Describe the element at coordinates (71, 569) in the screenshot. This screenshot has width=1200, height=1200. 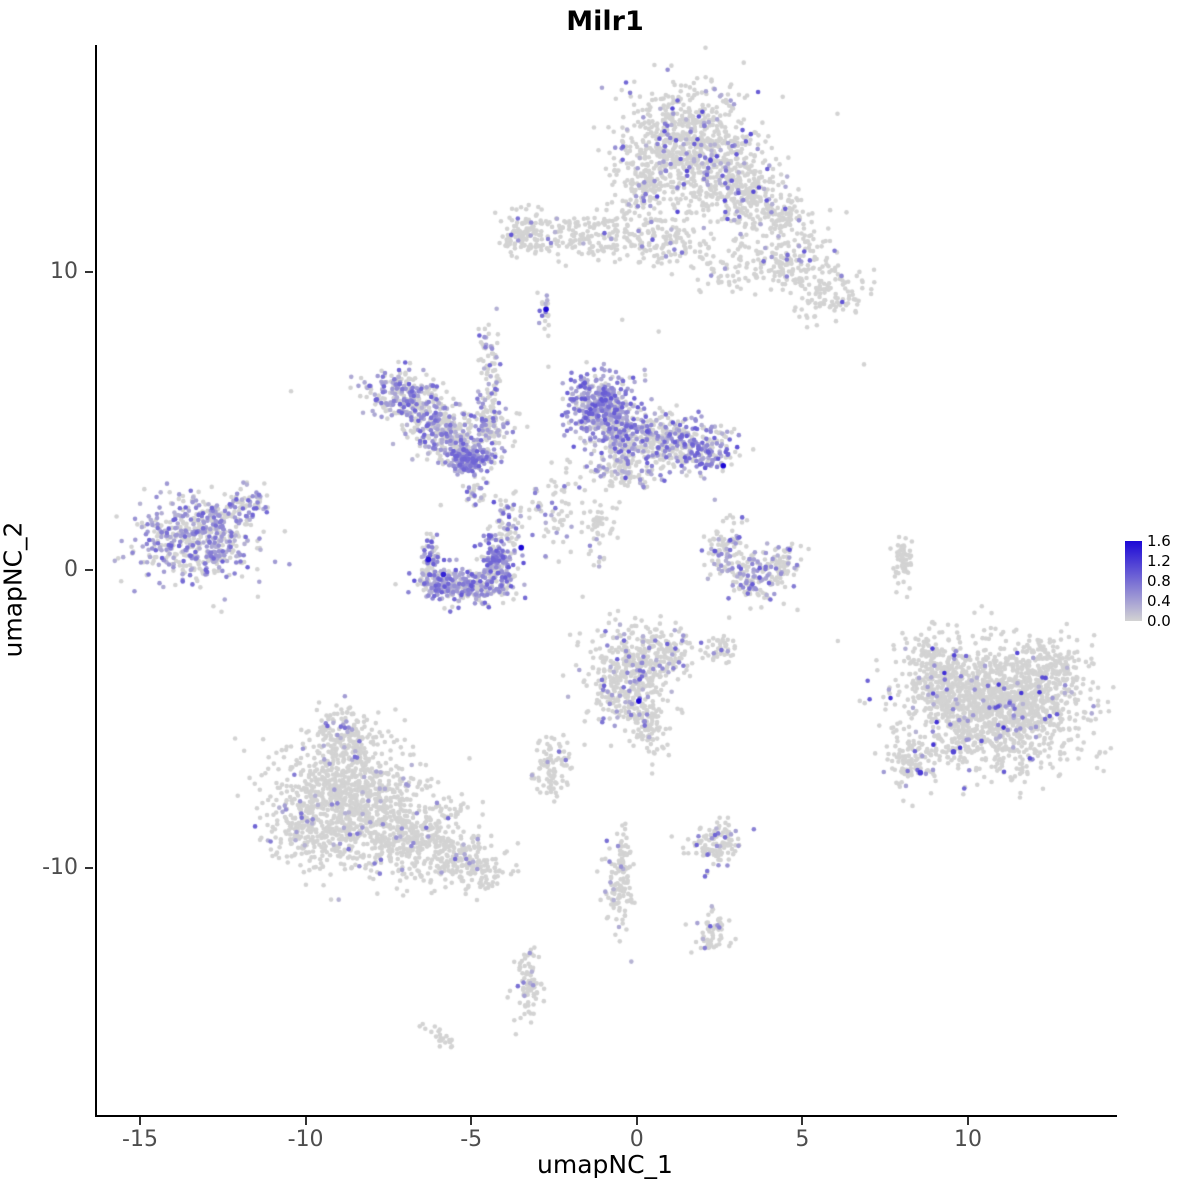
I see `y-tick-label: 0` at that location.